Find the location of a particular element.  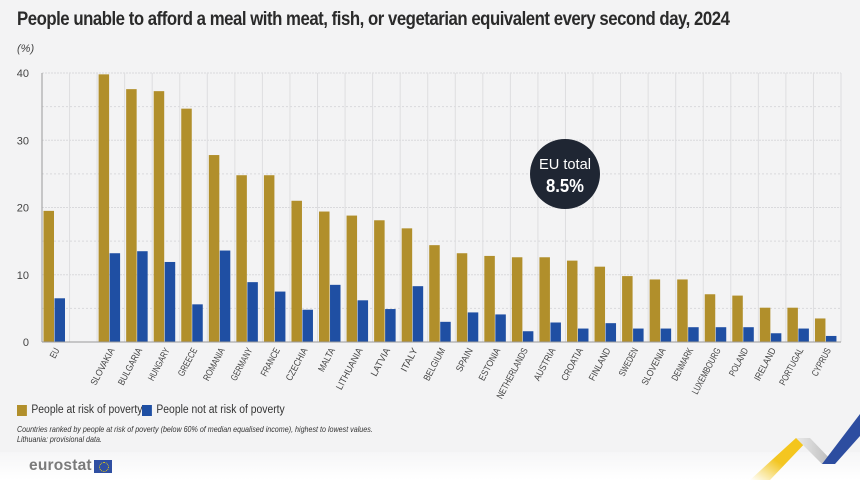

x-tick-label: BULGARIA is located at coordinates (130, 367).